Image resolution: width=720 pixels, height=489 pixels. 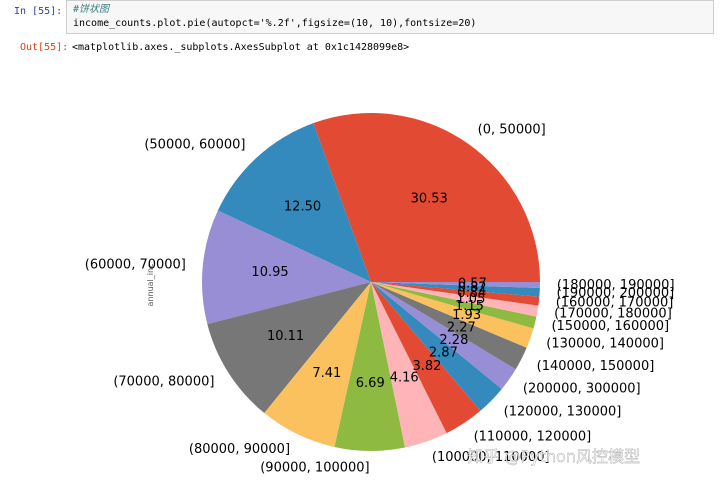 What do you see at coordinates (461, 328) in the screenshot?
I see `value-label: 2.27` at bounding box center [461, 328].